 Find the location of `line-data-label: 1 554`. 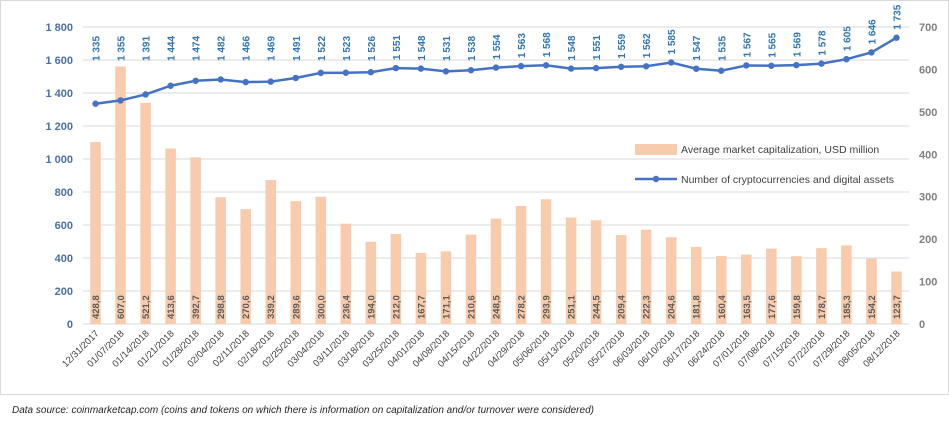

line-data-label: 1 554 is located at coordinates (497, 46).